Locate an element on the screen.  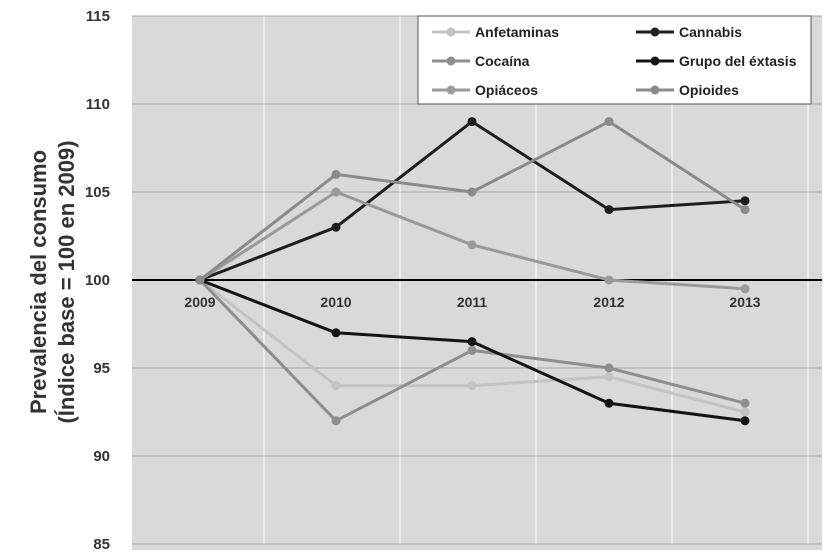
y-tick-label: 100 is located at coordinates (97, 280).